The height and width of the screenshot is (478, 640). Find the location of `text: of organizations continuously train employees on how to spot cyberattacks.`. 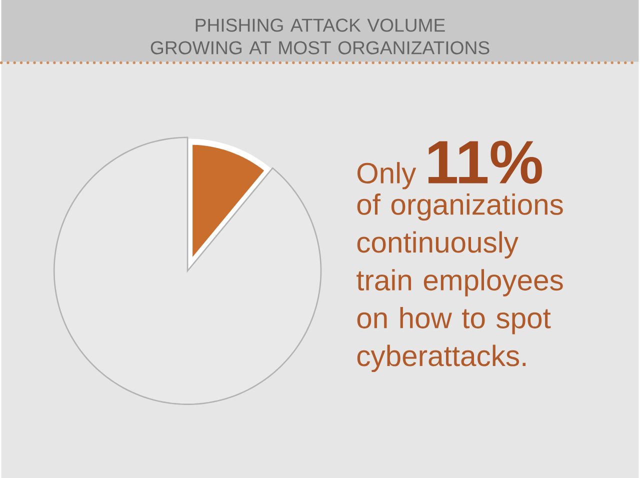

text: of organizations continuously train employees on how to spot cyberattacks. is located at coordinates (459, 282).